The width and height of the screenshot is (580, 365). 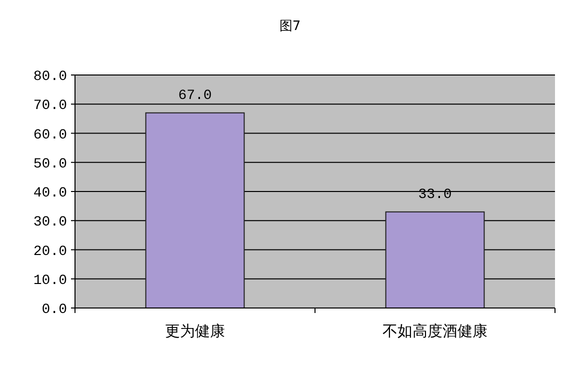 I want to click on y-tick-label: 80.0, so click(x=50, y=77).